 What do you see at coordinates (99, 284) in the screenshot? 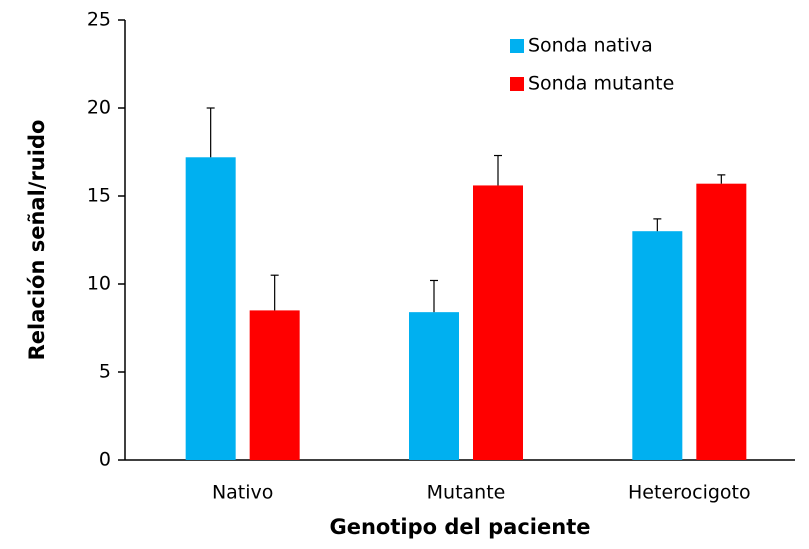
I see `y-tick-label: 10` at bounding box center [99, 284].